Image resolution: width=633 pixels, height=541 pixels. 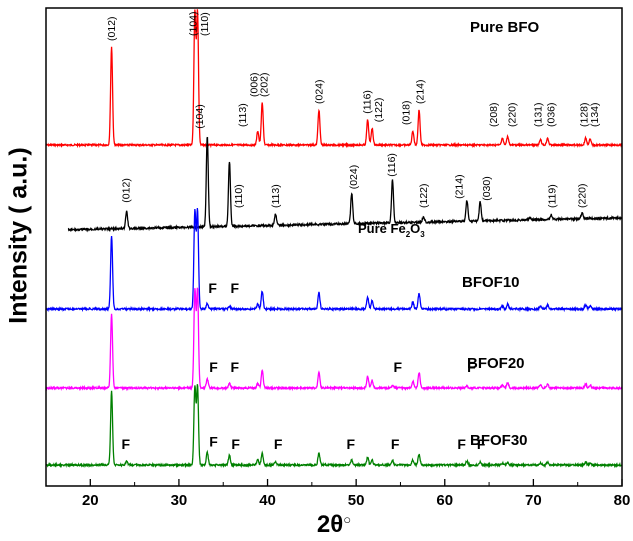 What do you see at coordinates (126, 444) in the screenshot?
I see `phase-marker-4-0: F` at bounding box center [126, 444].